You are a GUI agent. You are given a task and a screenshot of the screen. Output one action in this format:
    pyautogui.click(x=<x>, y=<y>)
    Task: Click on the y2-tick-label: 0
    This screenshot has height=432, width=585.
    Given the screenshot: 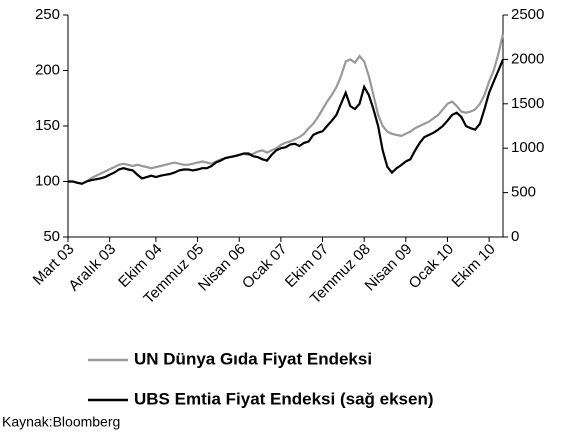 What is the action you would take?
    pyautogui.click(x=515, y=236)
    